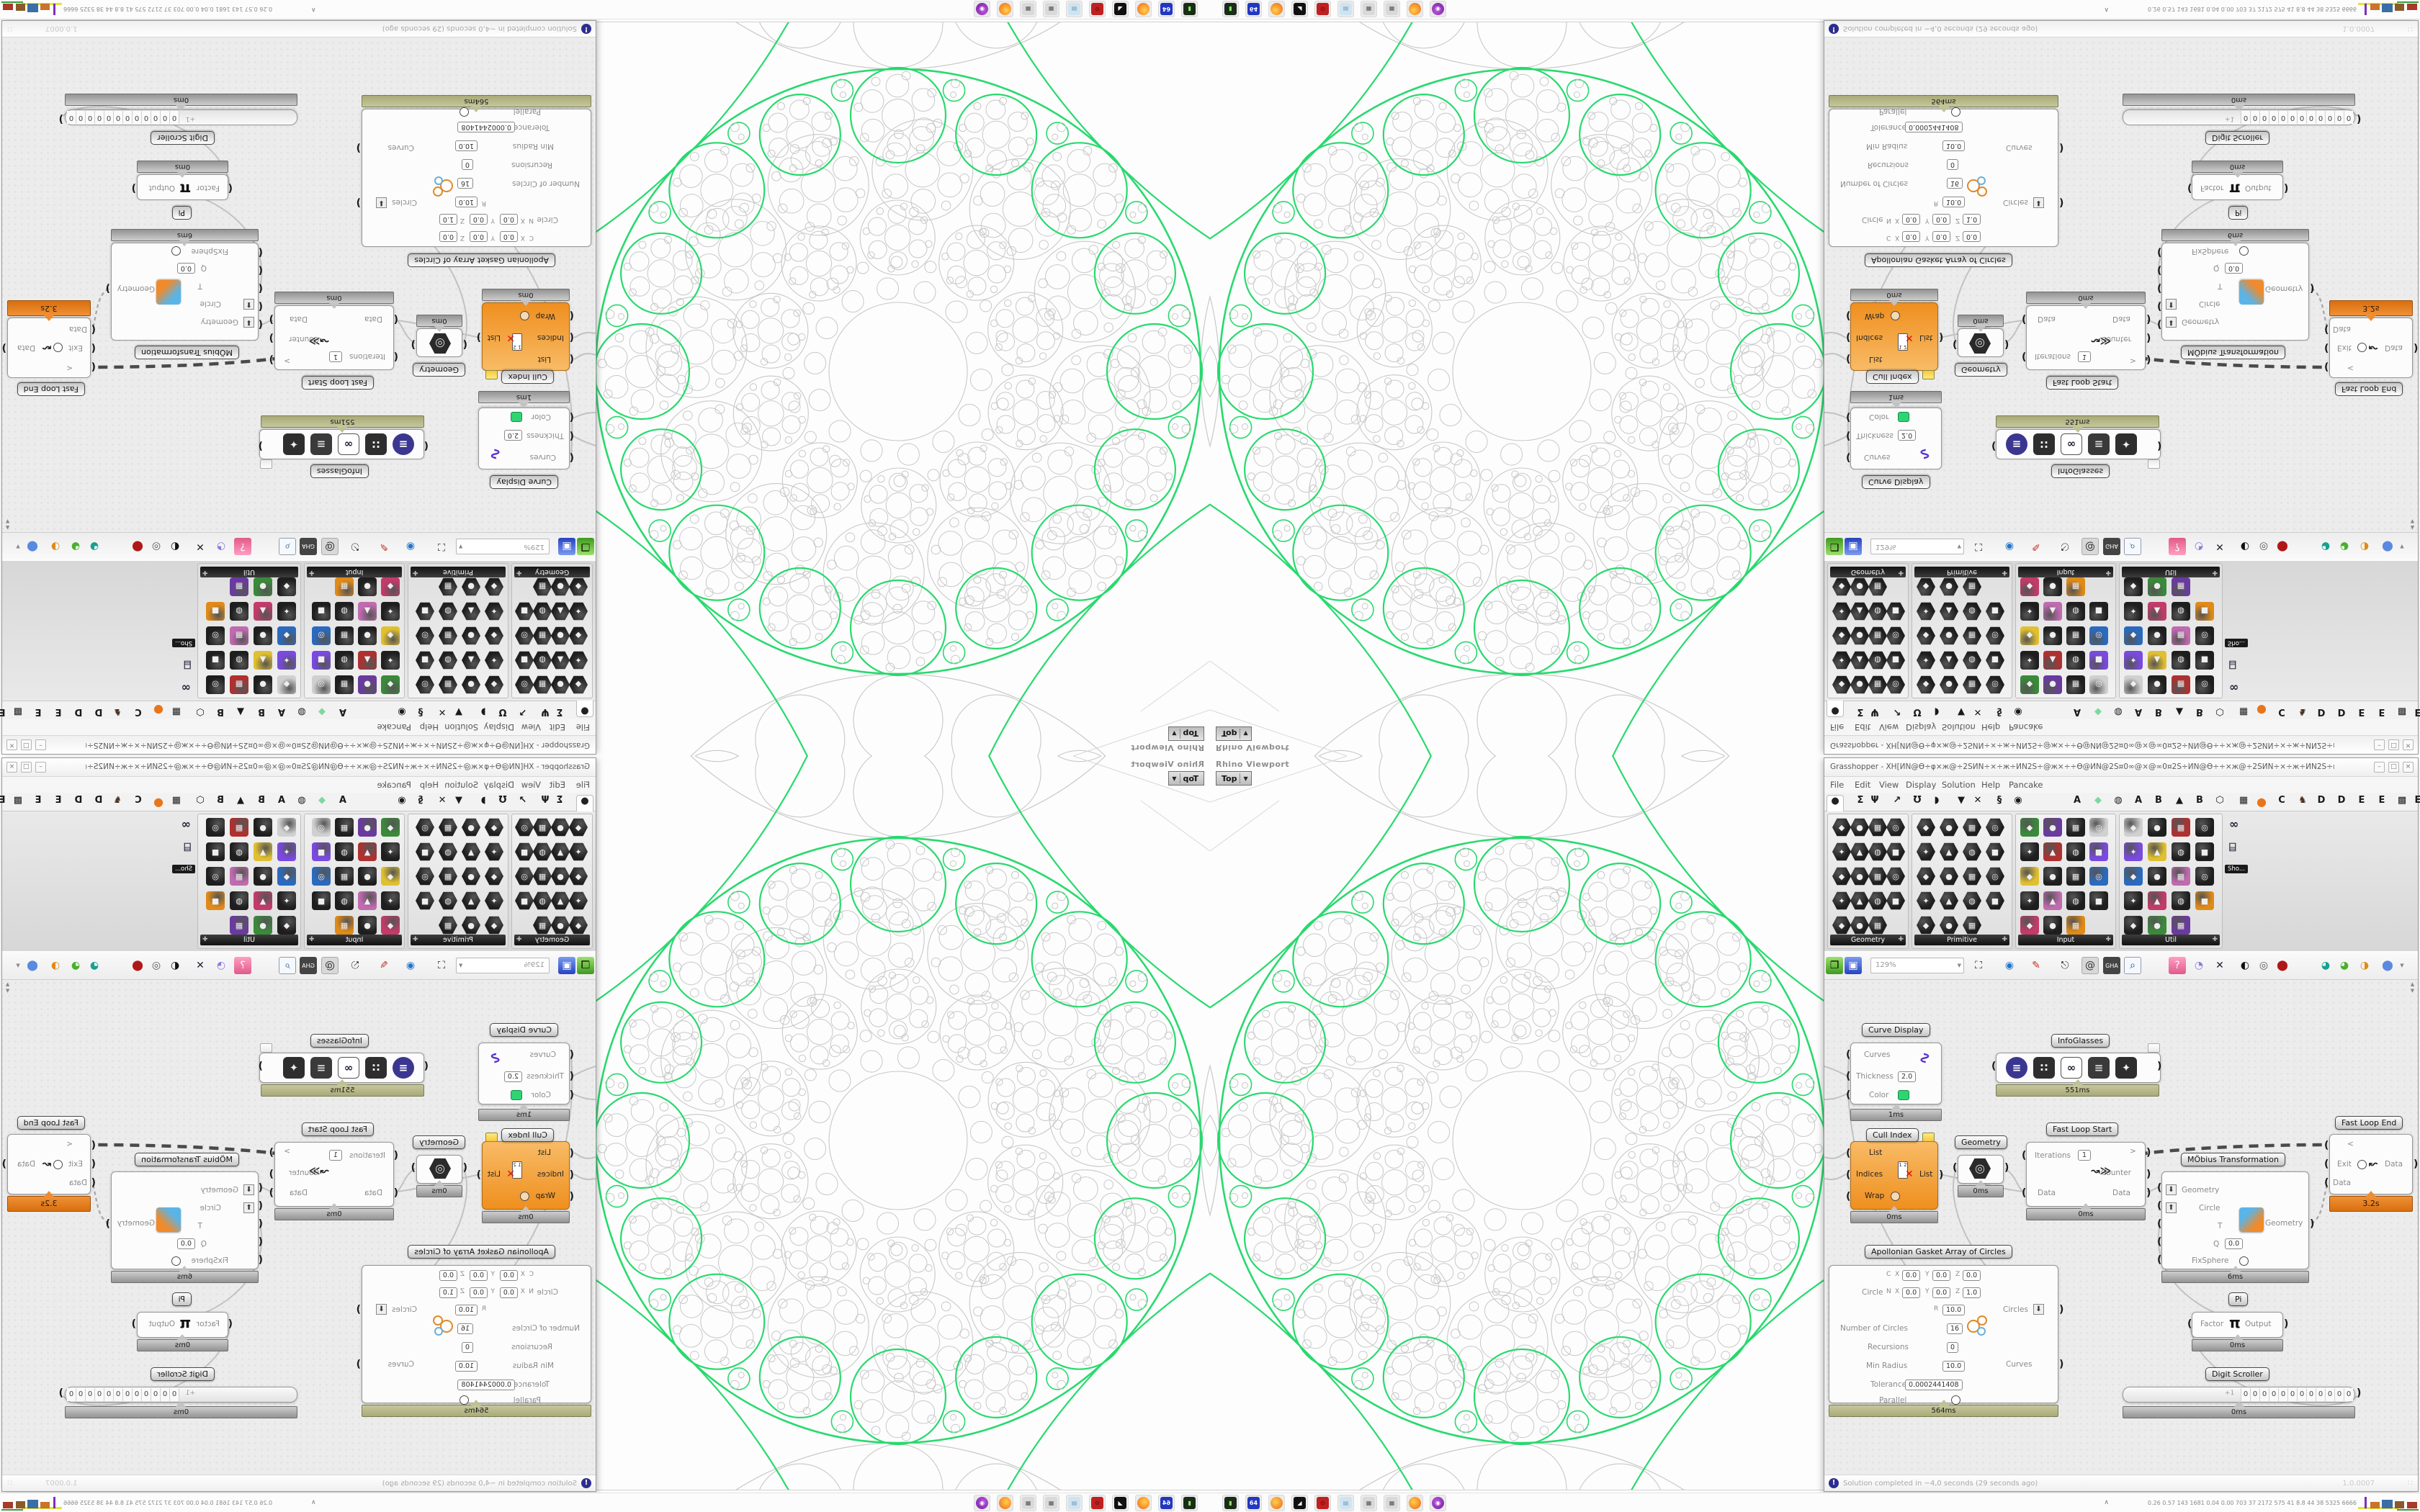 The image size is (2420, 1512). I want to click on menu-help: Help, so click(1991, 785).